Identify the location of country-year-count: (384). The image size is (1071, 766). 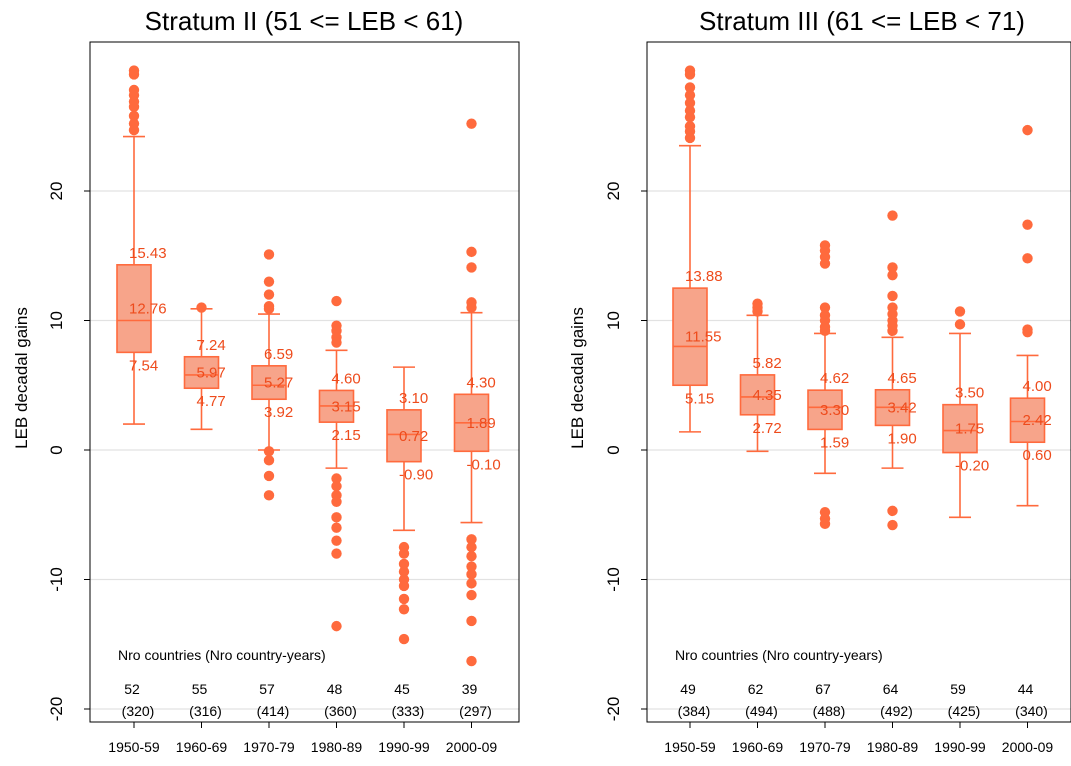
(694, 711).